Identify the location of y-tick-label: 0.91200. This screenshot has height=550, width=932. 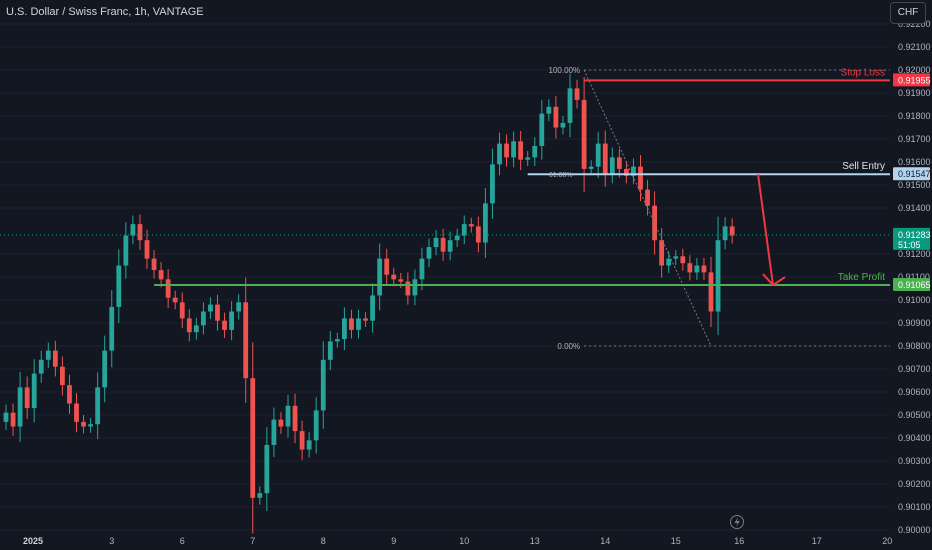
(914, 254).